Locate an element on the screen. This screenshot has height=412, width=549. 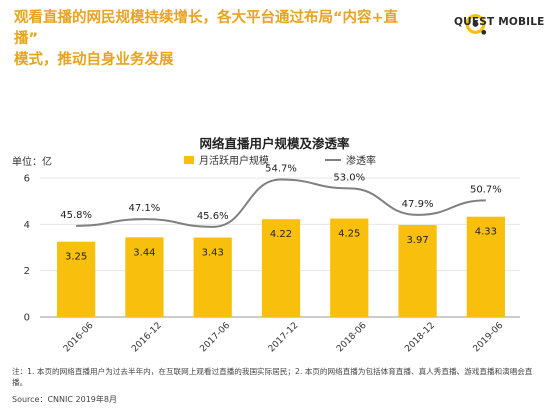
legend-label-line: 渗透率 is located at coordinates (361, 161).